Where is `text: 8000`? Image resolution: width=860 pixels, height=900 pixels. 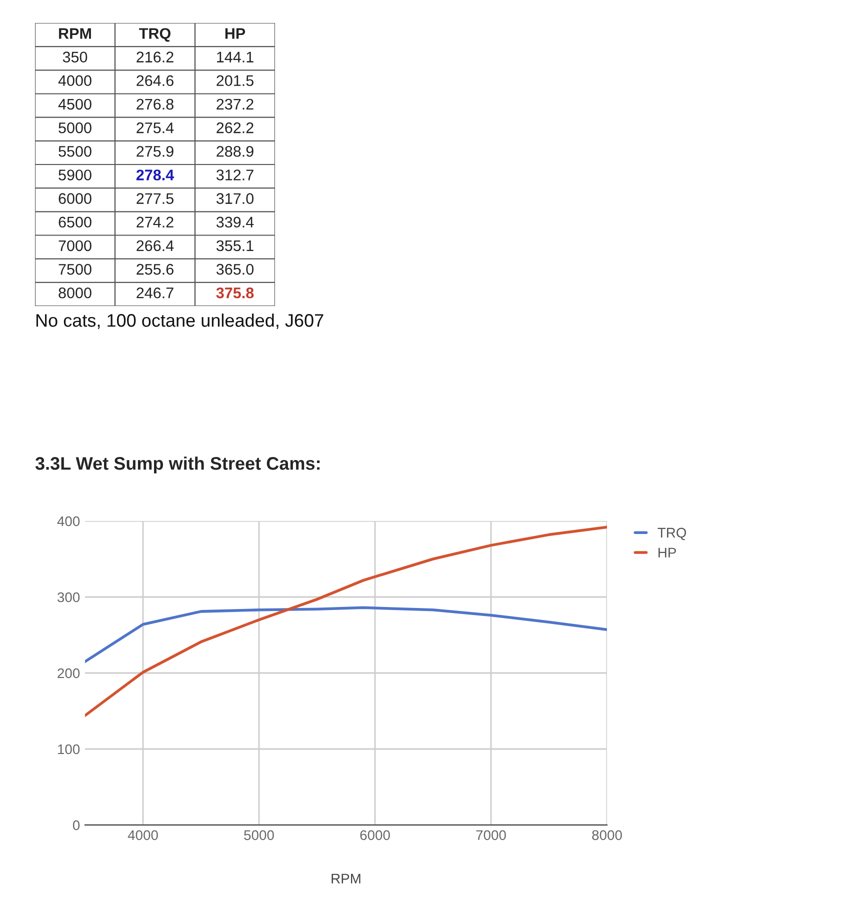 text: 8000 is located at coordinates (75, 292).